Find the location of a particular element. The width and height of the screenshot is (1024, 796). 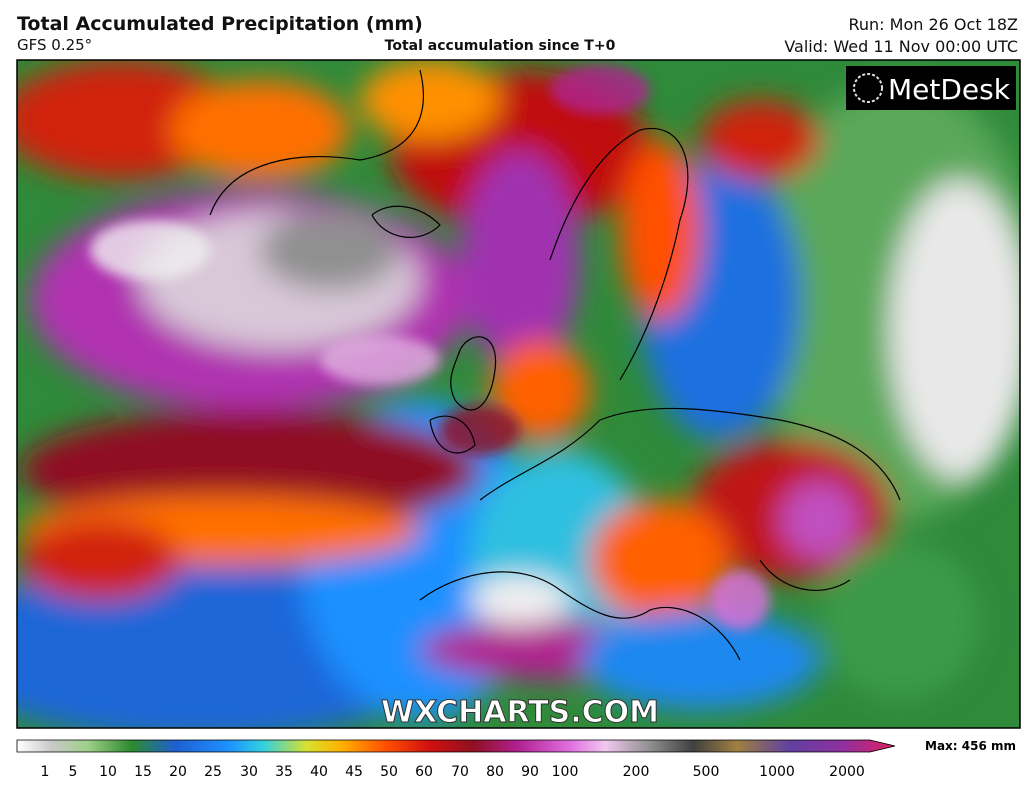

colorbar is located at coordinates (456, 746).